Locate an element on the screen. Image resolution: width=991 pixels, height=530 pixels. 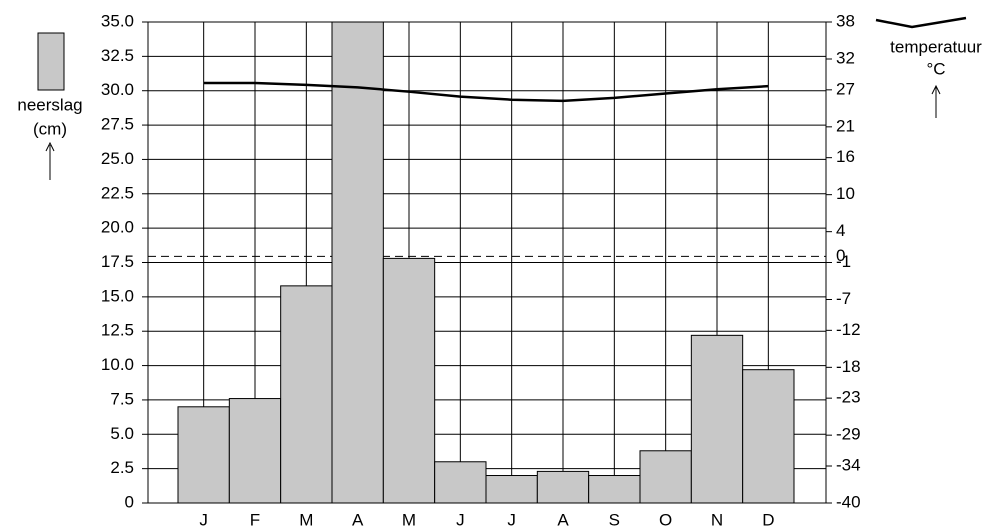
x-tick-label: N is located at coordinates (717, 519).